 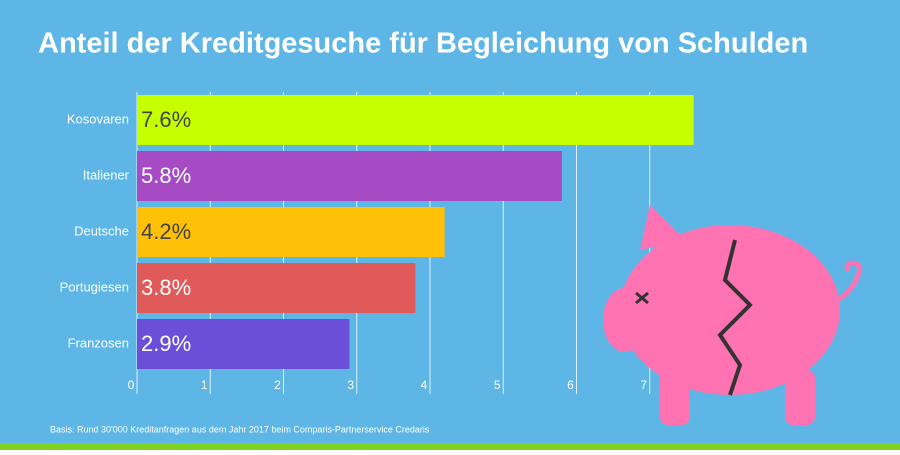 I want to click on value-label: 2.9%, so click(x=166, y=343).